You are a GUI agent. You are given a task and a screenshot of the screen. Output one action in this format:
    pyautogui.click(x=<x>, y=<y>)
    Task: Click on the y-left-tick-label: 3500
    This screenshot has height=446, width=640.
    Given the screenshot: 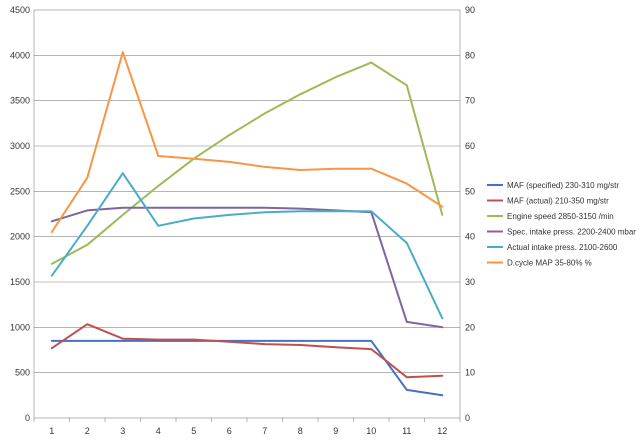 What is the action you would take?
    pyautogui.click(x=20, y=101)
    